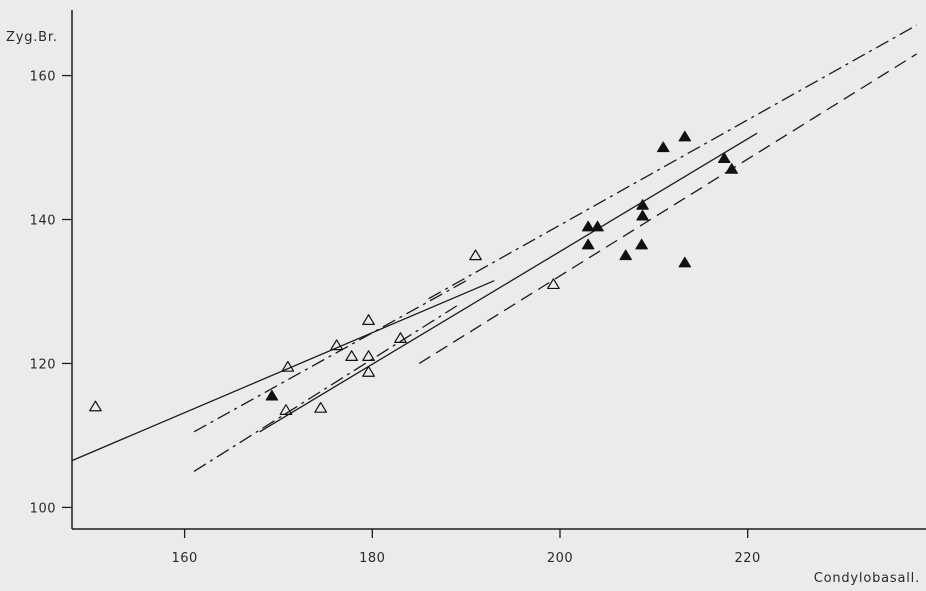 This screenshot has height=591, width=926. What do you see at coordinates (43, 77) in the screenshot?
I see `y-tick-label-160: 160` at bounding box center [43, 77].